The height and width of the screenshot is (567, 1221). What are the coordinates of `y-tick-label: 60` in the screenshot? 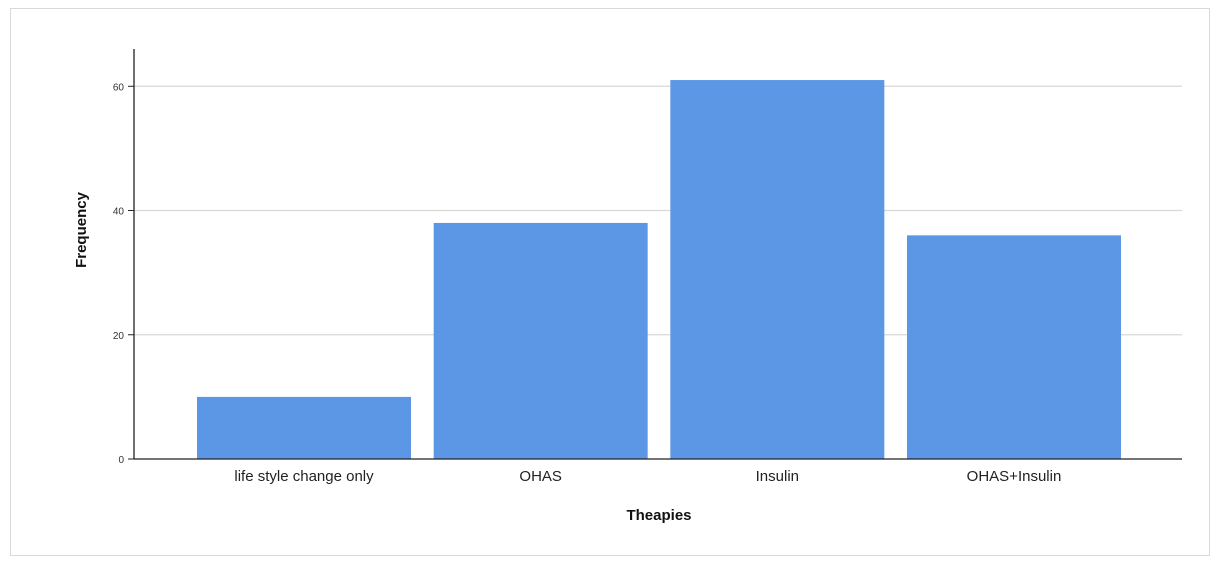 It's located at (119, 87).